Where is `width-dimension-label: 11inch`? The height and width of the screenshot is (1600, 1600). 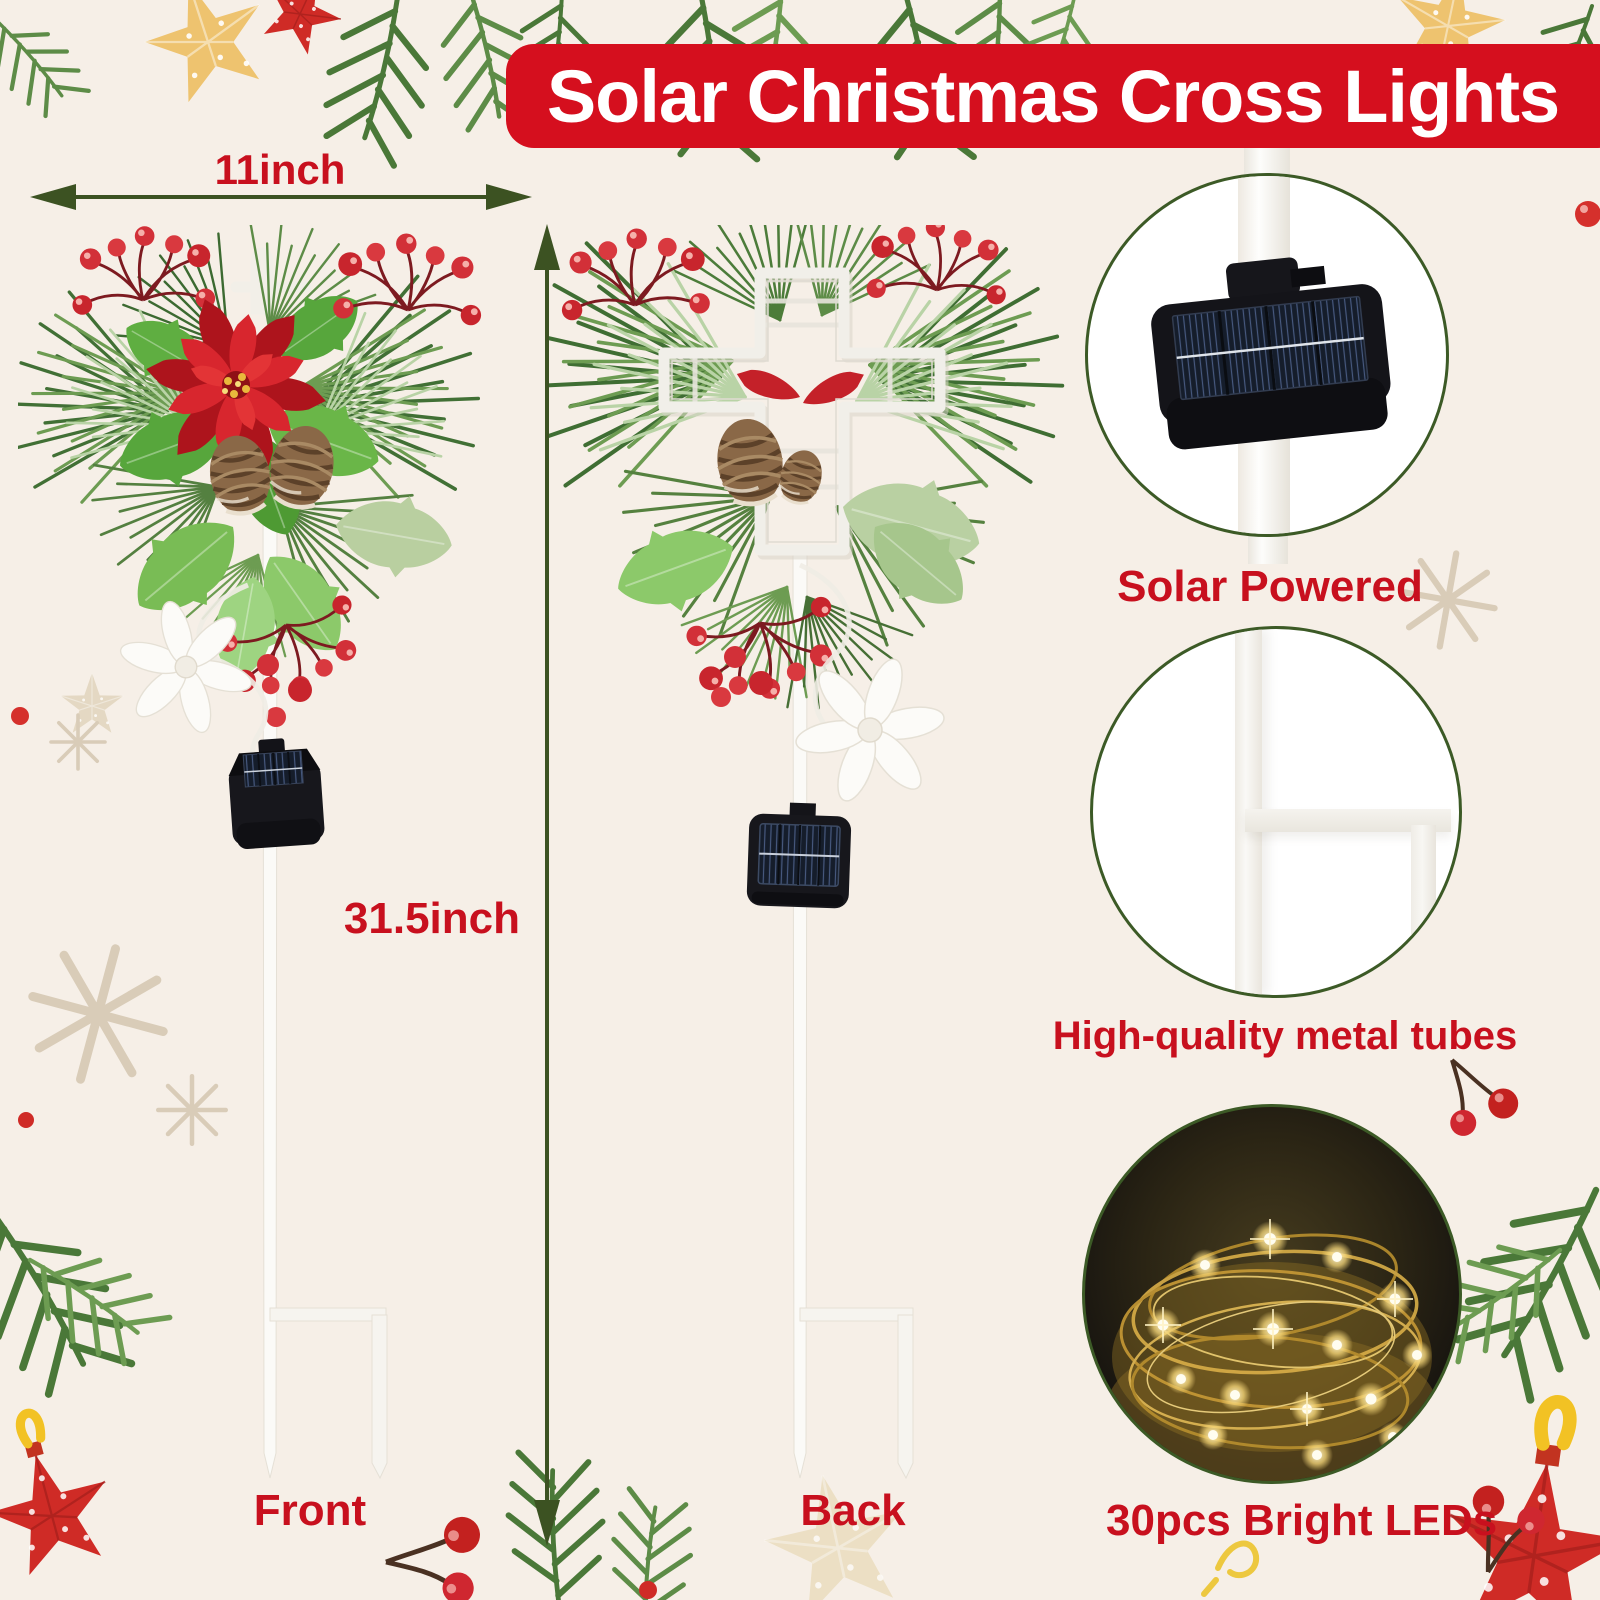
width-dimension-label: 11inch is located at coordinates (280, 169).